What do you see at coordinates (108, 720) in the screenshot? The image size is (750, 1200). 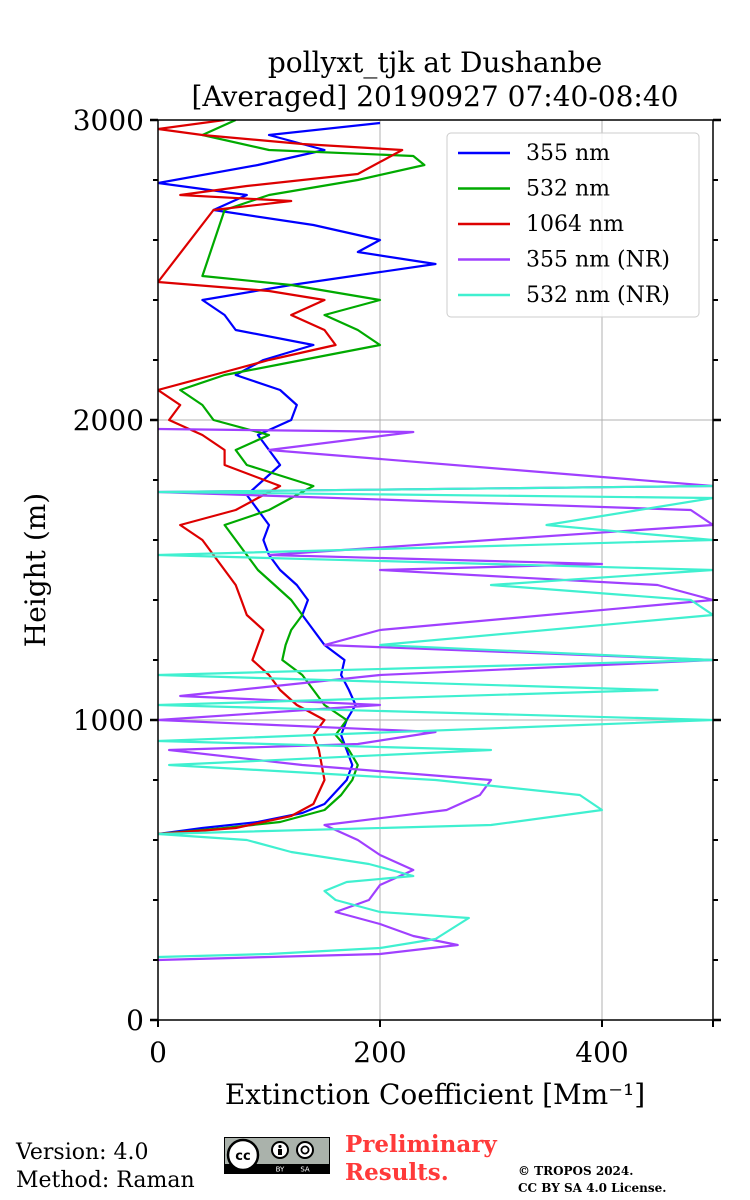 I see `y-tick-label-1000: 1000` at bounding box center [108, 720].